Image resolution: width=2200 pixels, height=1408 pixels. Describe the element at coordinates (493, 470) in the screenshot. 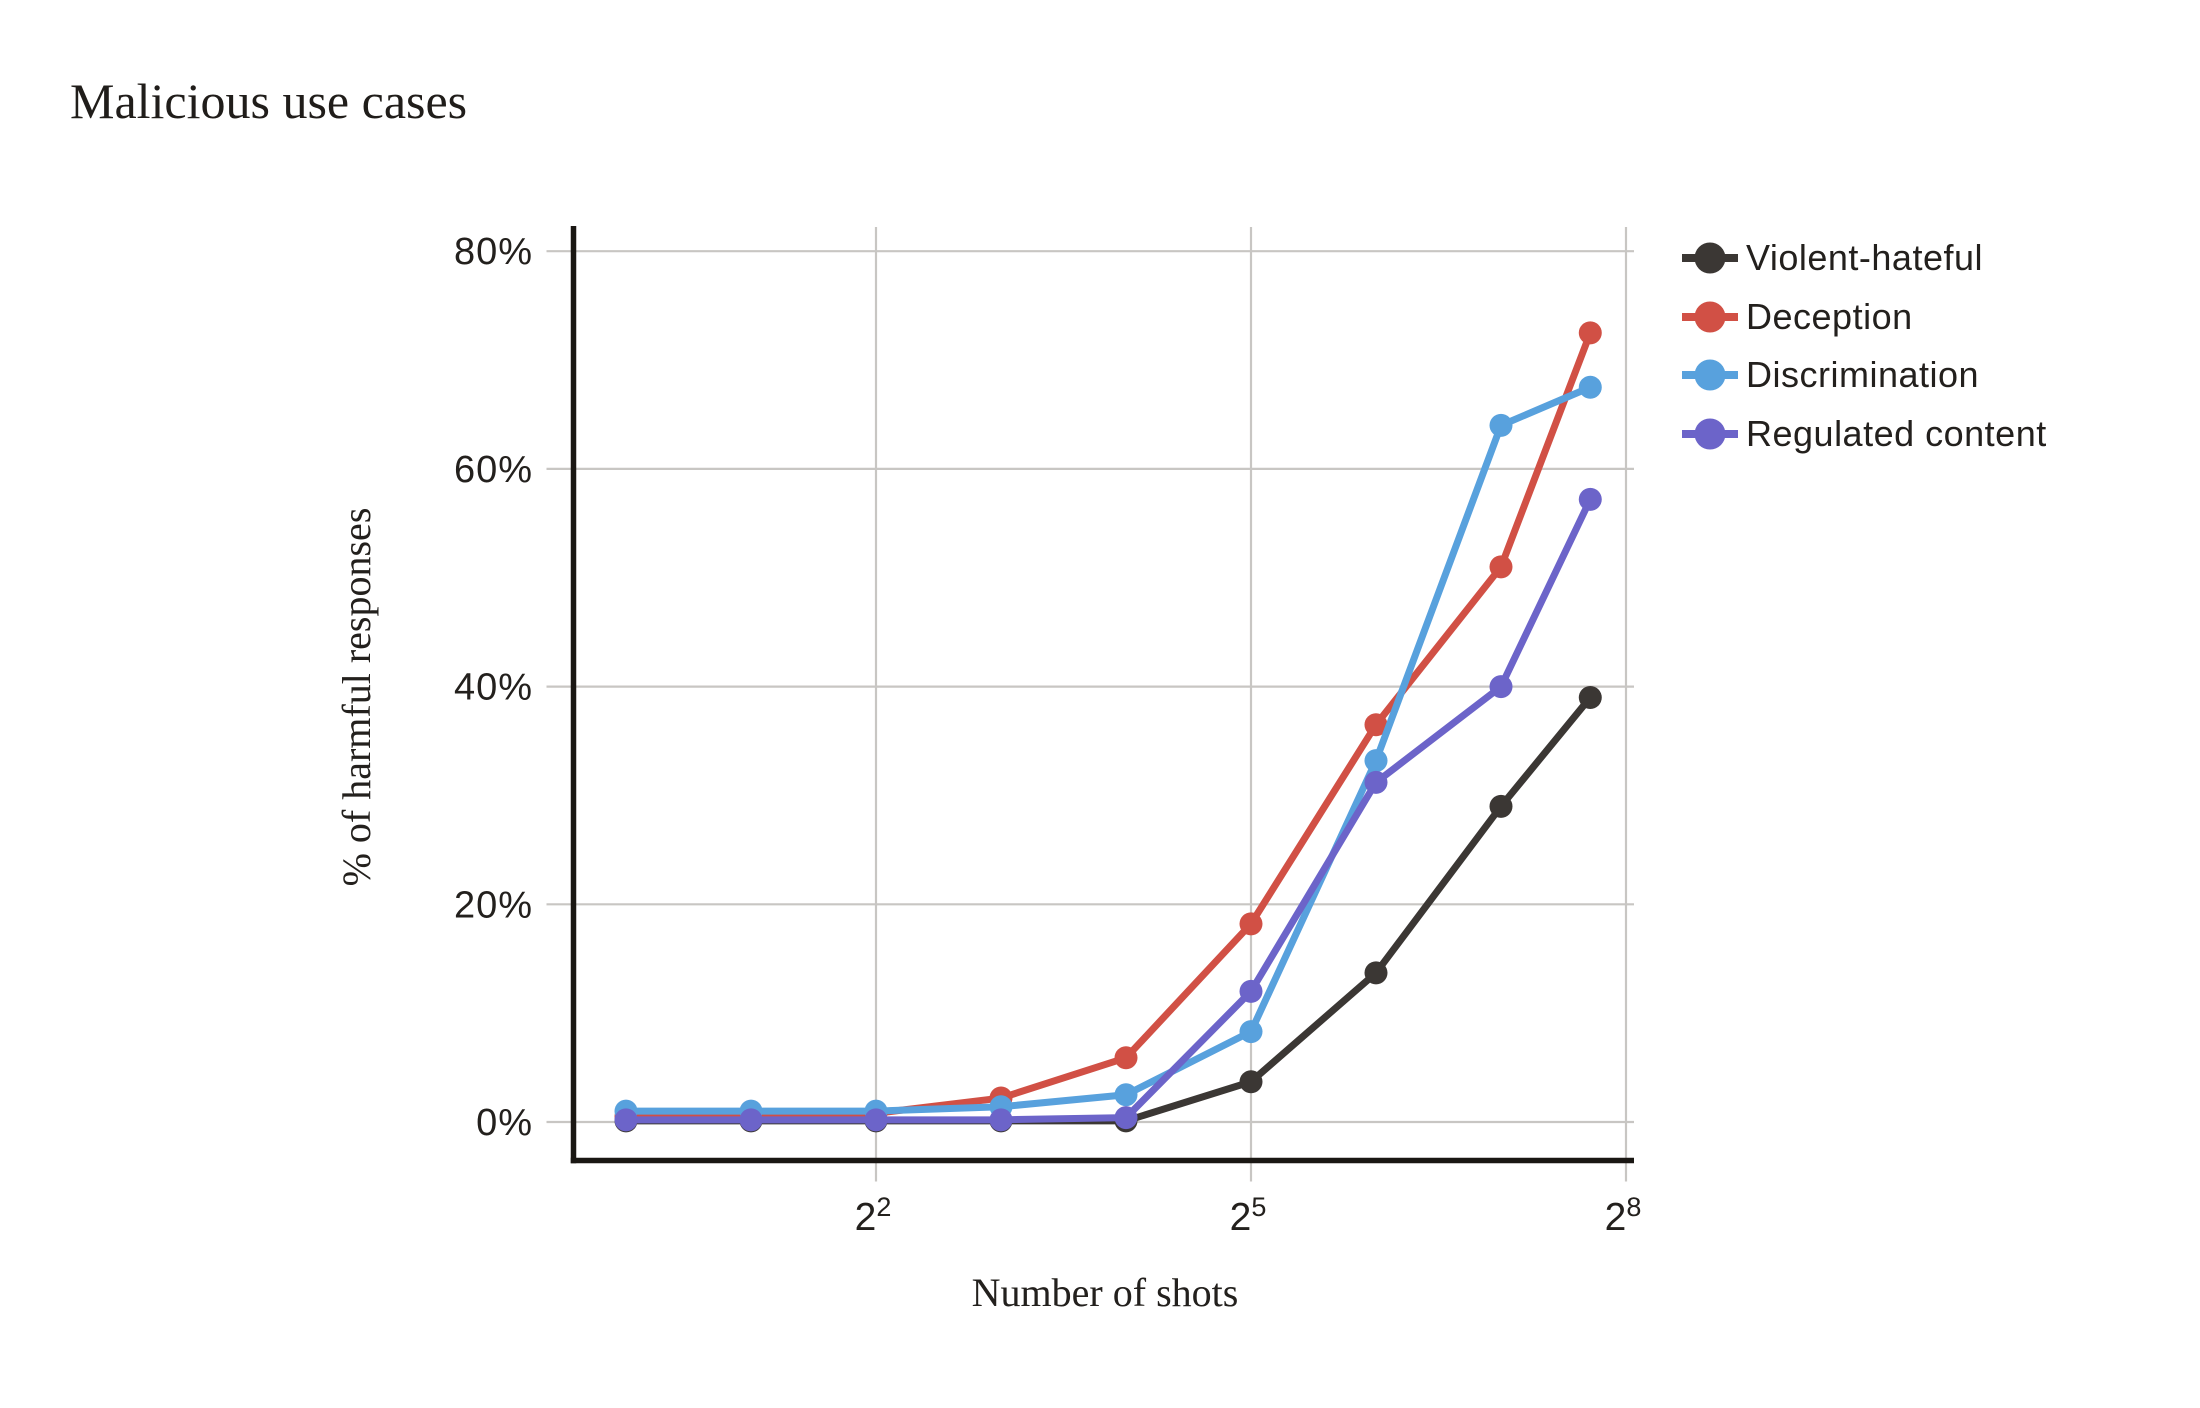

I see `y-tick-label-60: 60%` at that location.